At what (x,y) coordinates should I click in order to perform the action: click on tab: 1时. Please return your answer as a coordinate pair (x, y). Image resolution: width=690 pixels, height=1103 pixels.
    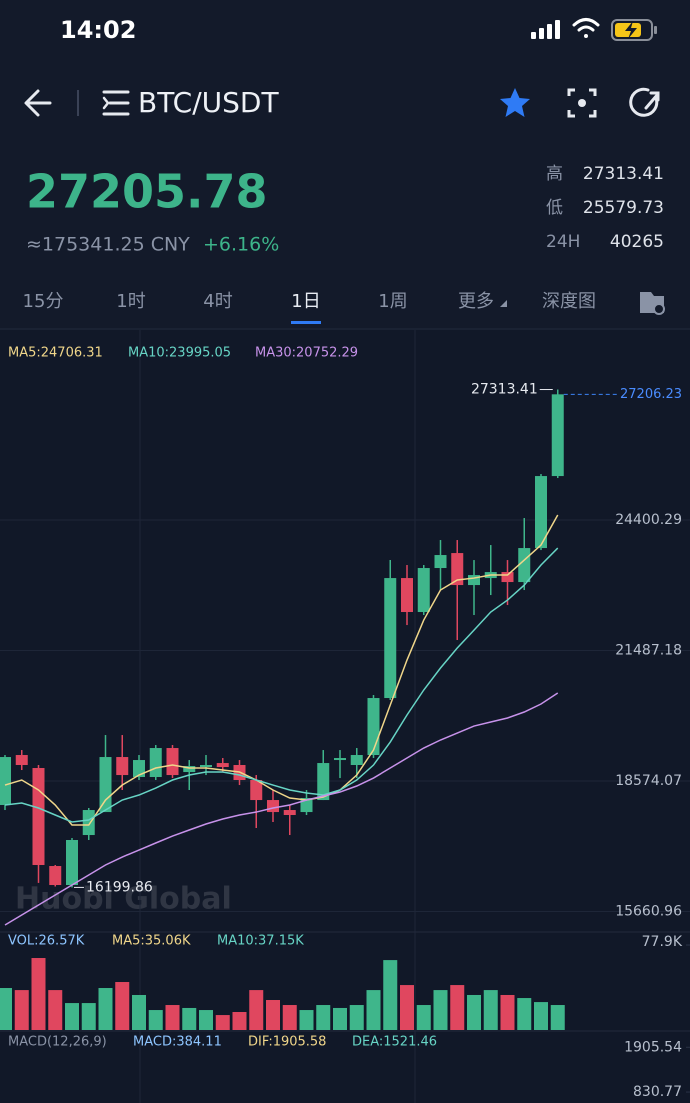
    Looking at the image, I should click on (130, 301).